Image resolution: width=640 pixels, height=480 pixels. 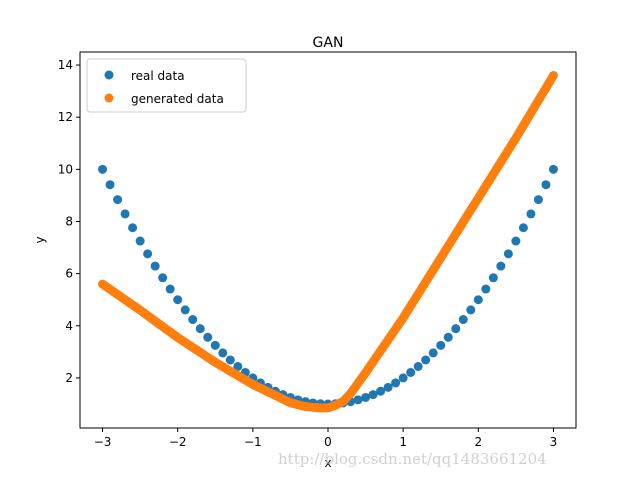 I want to click on chart-title: GAN, so click(x=328, y=43).